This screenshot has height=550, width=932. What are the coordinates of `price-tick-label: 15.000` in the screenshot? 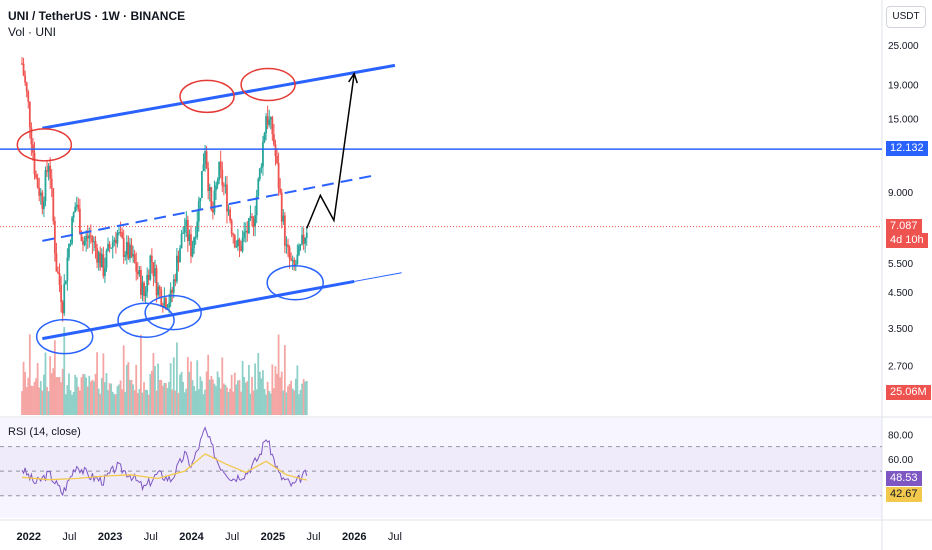 It's located at (903, 120).